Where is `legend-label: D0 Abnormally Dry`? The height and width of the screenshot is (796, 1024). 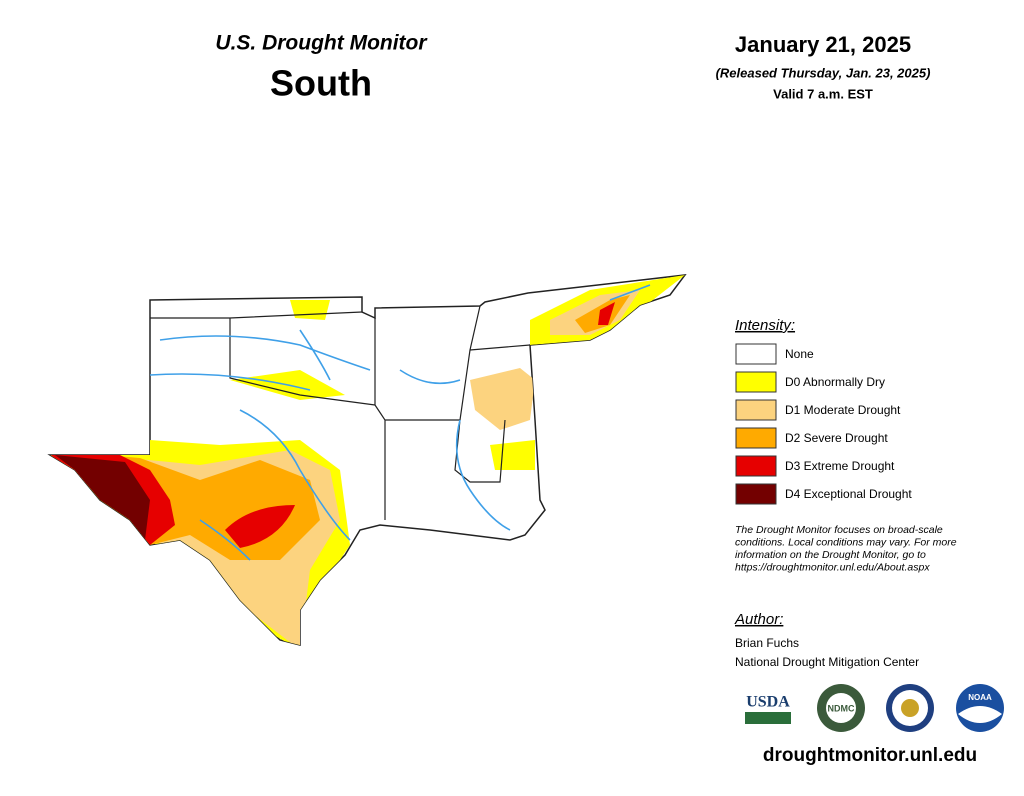 legend-label: D0 Abnormally Dry is located at coordinates (835, 382).